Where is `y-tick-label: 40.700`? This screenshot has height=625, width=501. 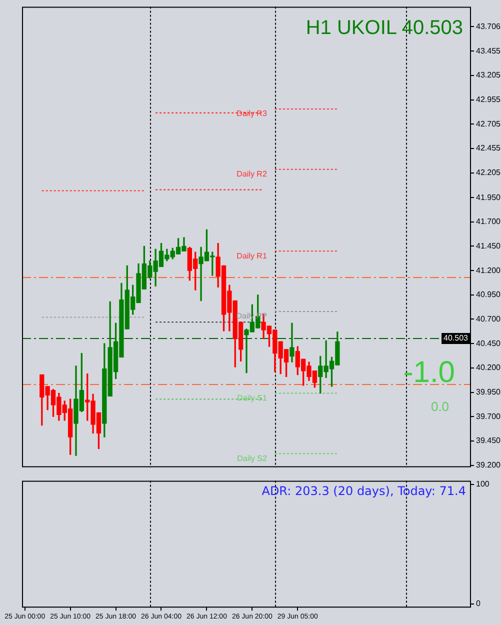 y-tick-label: 40.700 is located at coordinates (488, 319).